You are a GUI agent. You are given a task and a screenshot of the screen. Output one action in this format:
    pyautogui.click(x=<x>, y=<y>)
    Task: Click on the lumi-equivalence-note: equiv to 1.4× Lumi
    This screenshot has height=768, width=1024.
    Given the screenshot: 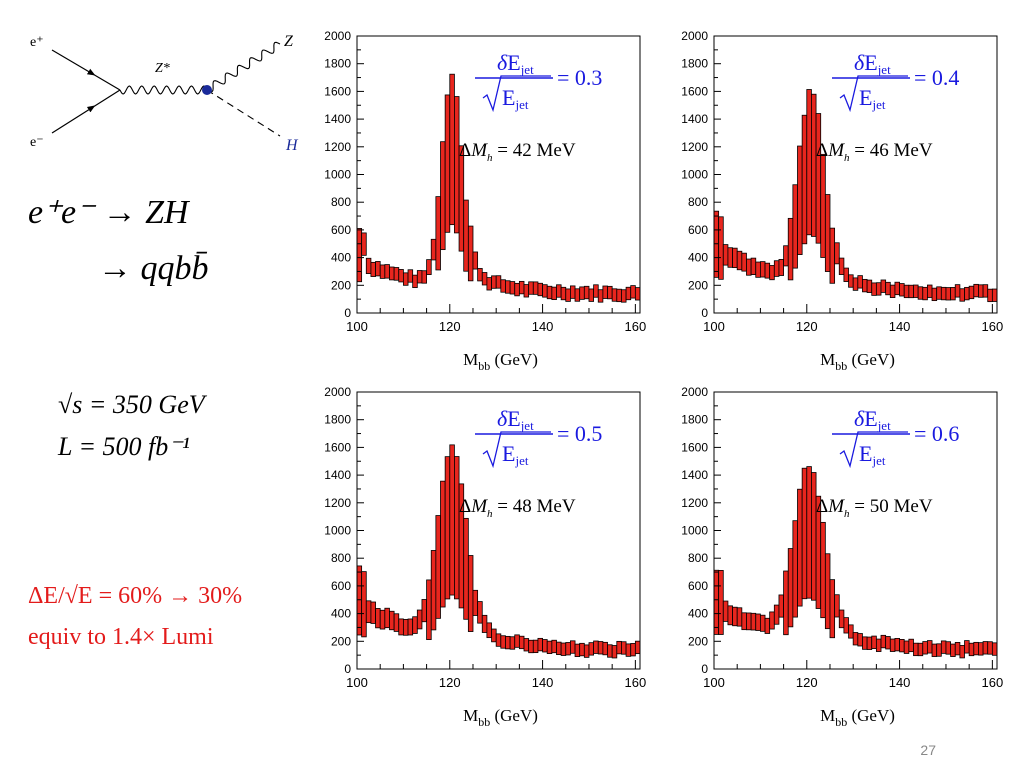 What is the action you would take?
    pyautogui.click(x=121, y=637)
    